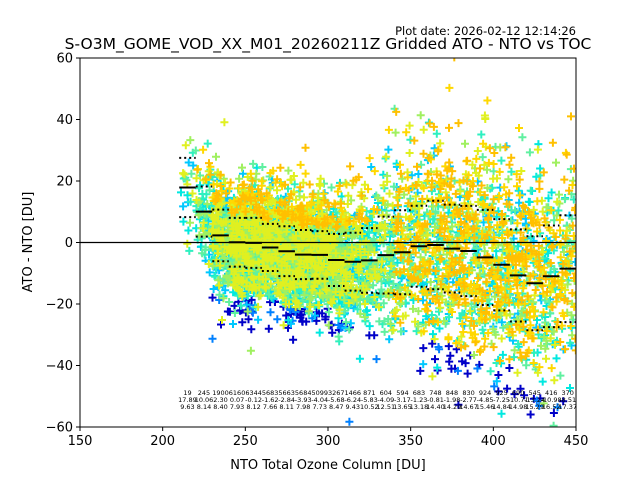  I want to click on bin-stat-std: 7.73, so click(319, 407).